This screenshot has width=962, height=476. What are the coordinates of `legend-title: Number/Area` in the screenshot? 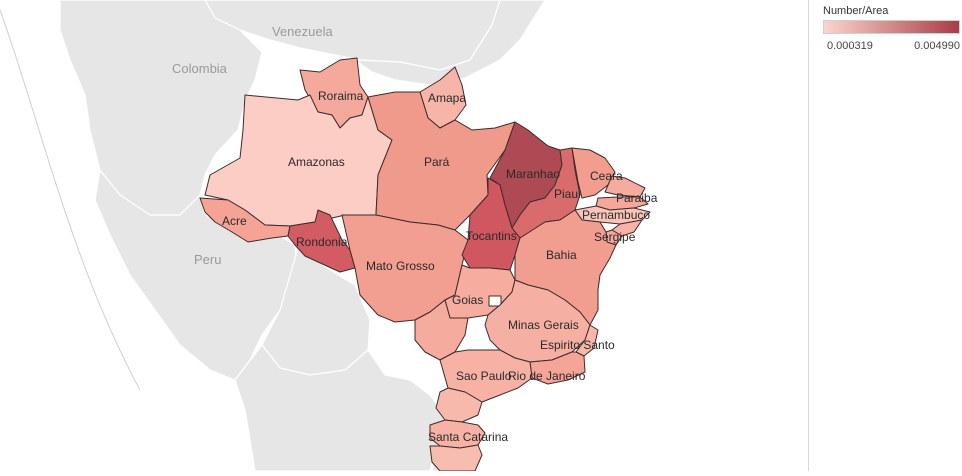 It's located at (855, 11).